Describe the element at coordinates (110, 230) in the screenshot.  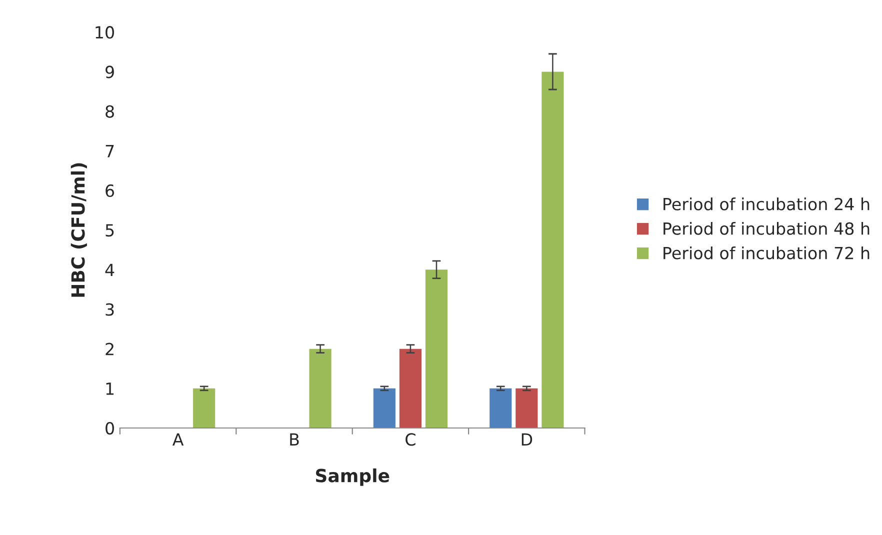
I see `y-tick-label: 5` at that location.